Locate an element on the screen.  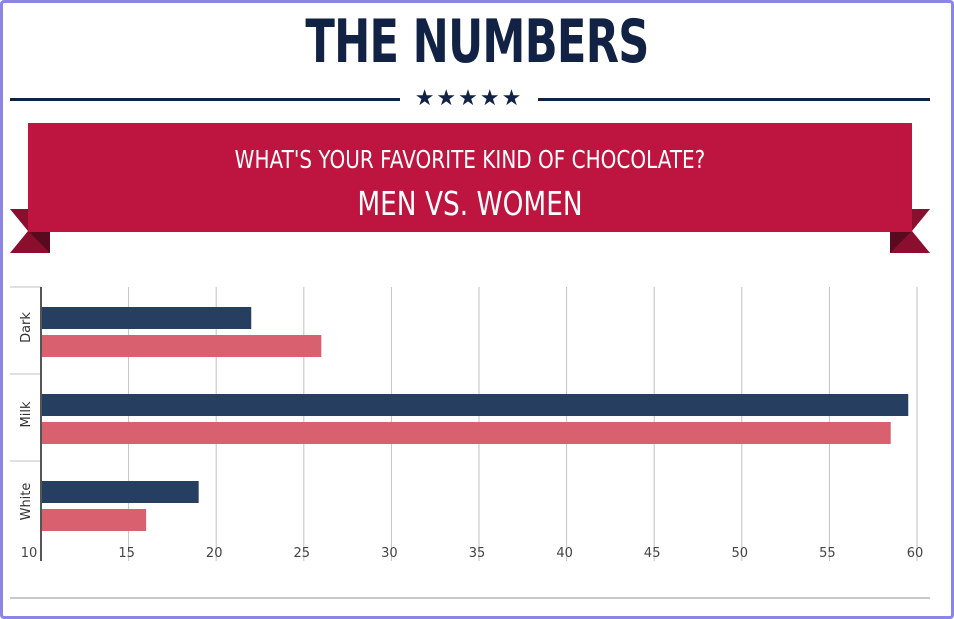
x-tick-label: 55 is located at coordinates (827, 553).